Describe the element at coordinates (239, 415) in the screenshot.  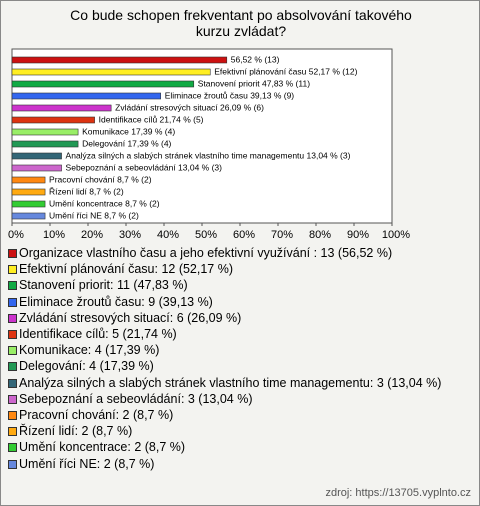
I see `legend-item: Pracovní chování: 2 (8,7 %)` at that location.